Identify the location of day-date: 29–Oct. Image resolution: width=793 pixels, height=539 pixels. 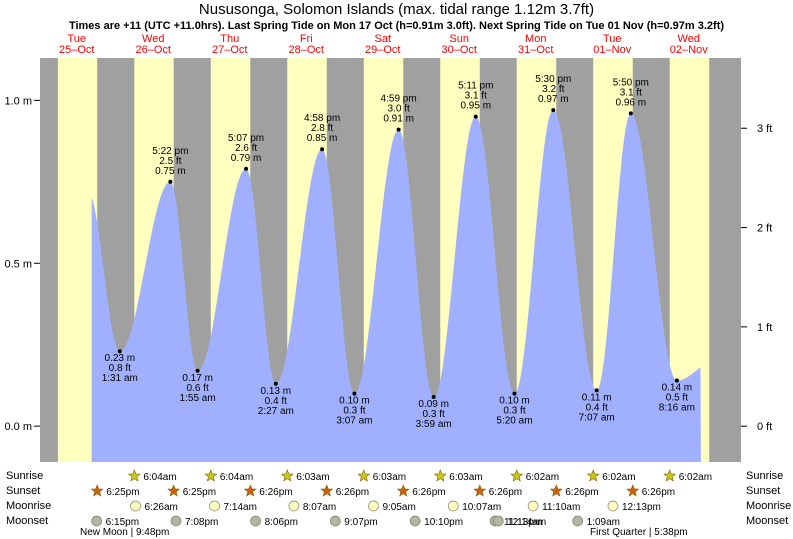
(382, 50).